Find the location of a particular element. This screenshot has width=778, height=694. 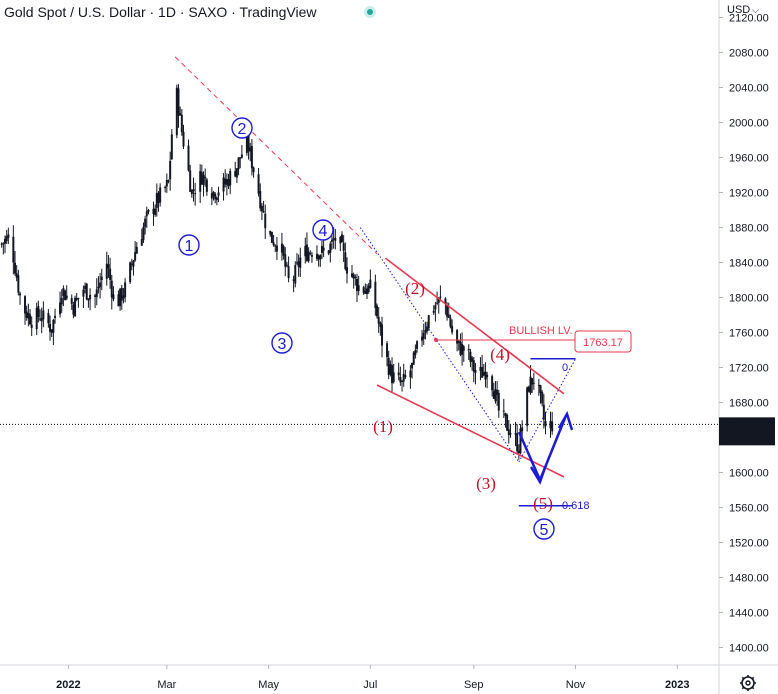

price-tick-label: 1840.00 is located at coordinates (749, 264).